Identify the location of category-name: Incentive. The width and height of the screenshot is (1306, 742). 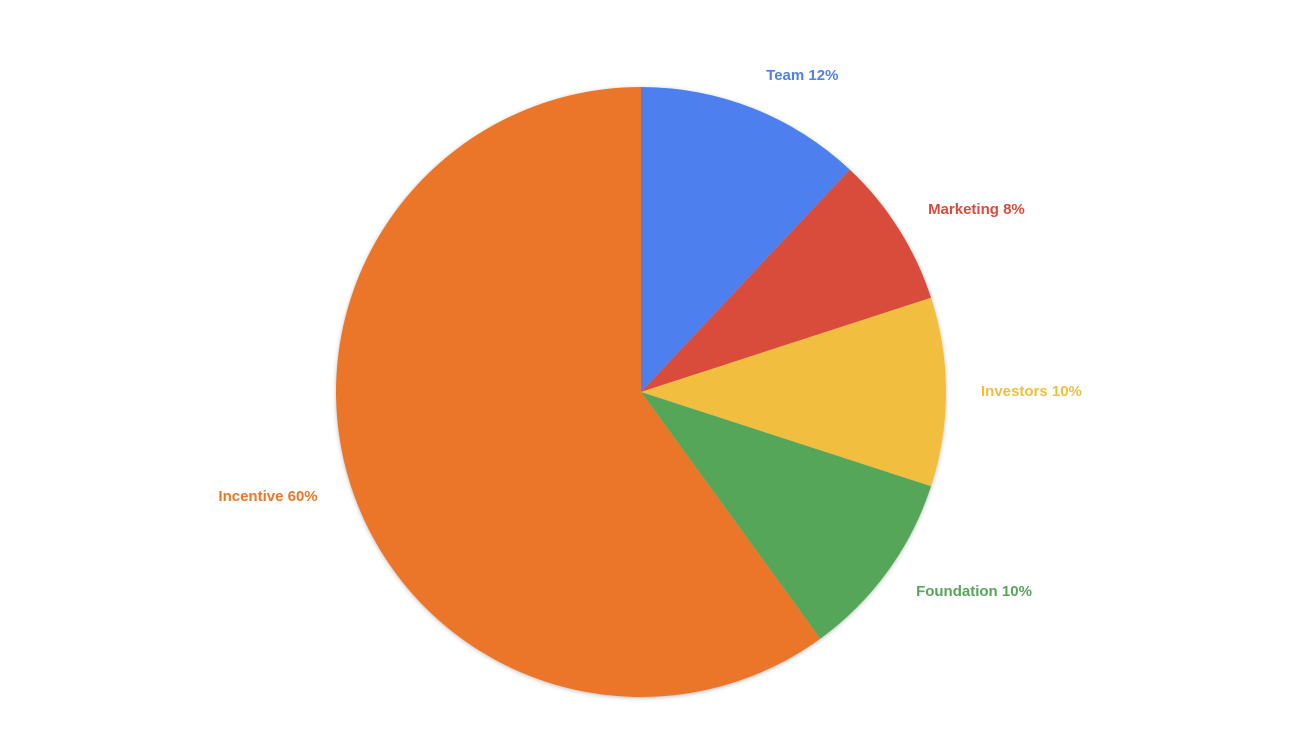
(250, 496).